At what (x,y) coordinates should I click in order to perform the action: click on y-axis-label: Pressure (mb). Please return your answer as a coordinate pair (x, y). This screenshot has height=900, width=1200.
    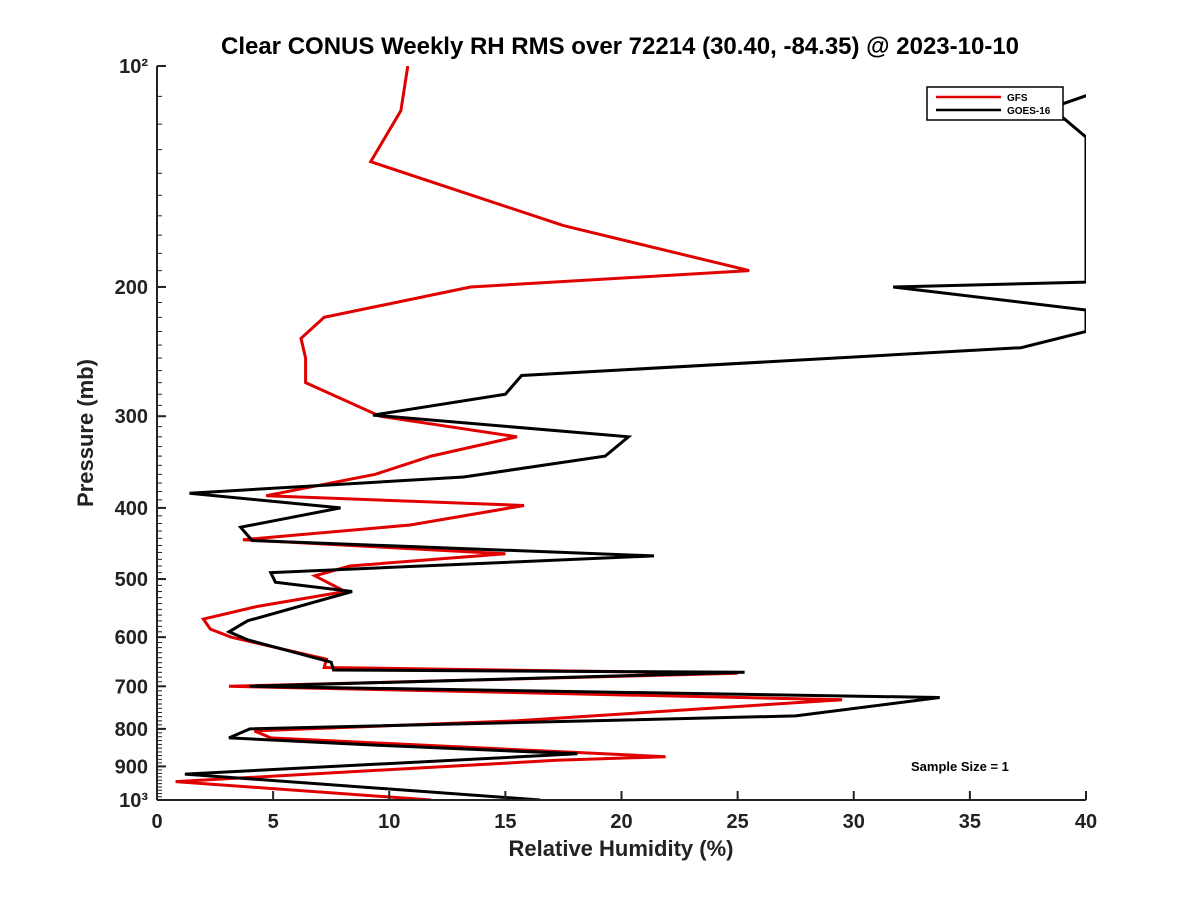
    Looking at the image, I should click on (85, 433).